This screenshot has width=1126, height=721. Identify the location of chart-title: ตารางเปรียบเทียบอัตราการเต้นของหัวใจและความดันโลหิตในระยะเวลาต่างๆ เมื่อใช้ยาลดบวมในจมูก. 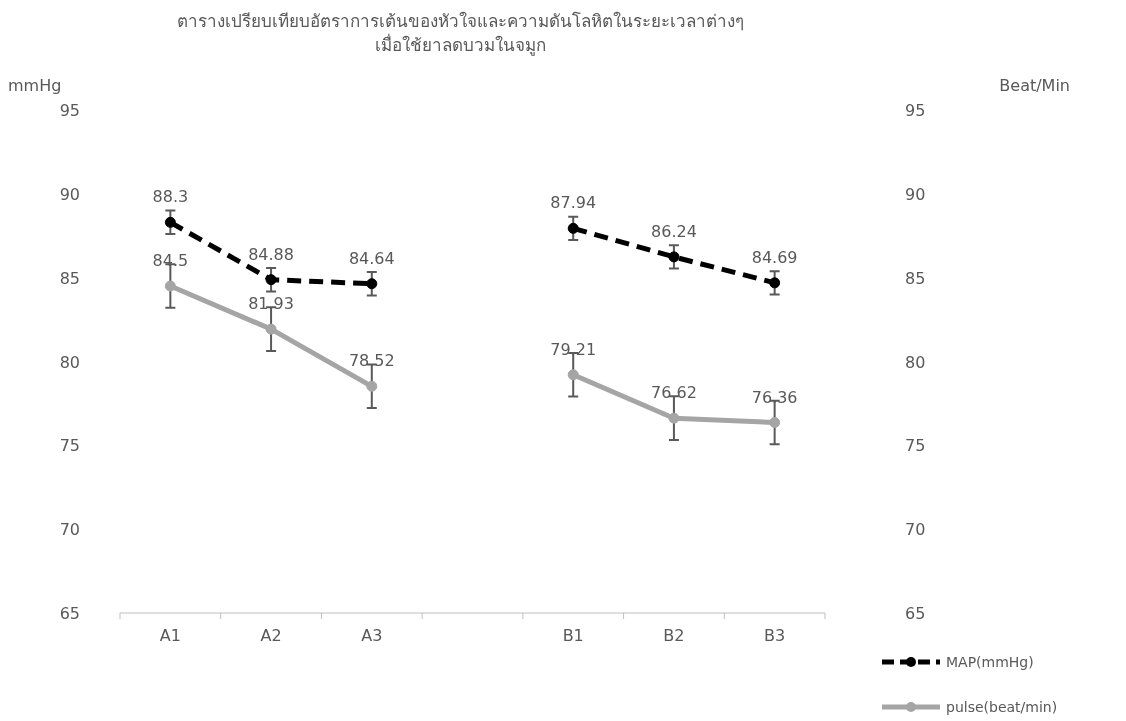
(460, 33).